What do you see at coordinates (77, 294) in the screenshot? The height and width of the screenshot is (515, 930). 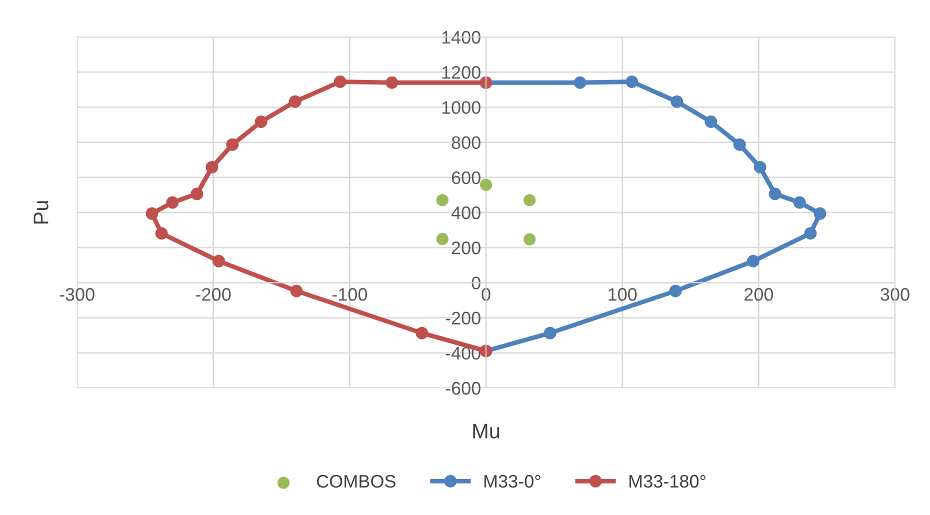 I see `x-tick-label: -300` at bounding box center [77, 294].